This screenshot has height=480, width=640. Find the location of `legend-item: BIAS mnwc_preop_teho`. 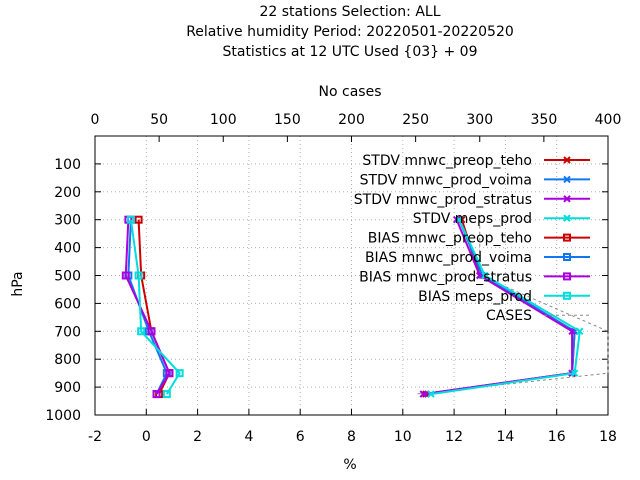

legend-item: BIAS mnwc_preop_teho is located at coordinates (479, 239).